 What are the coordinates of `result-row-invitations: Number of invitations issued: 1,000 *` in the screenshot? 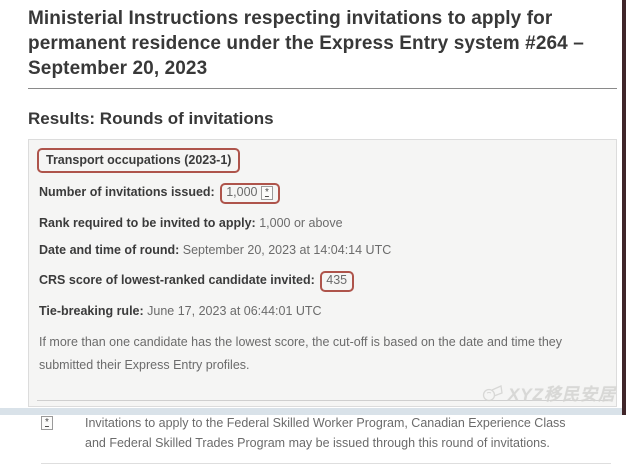 It's located at (323, 193).